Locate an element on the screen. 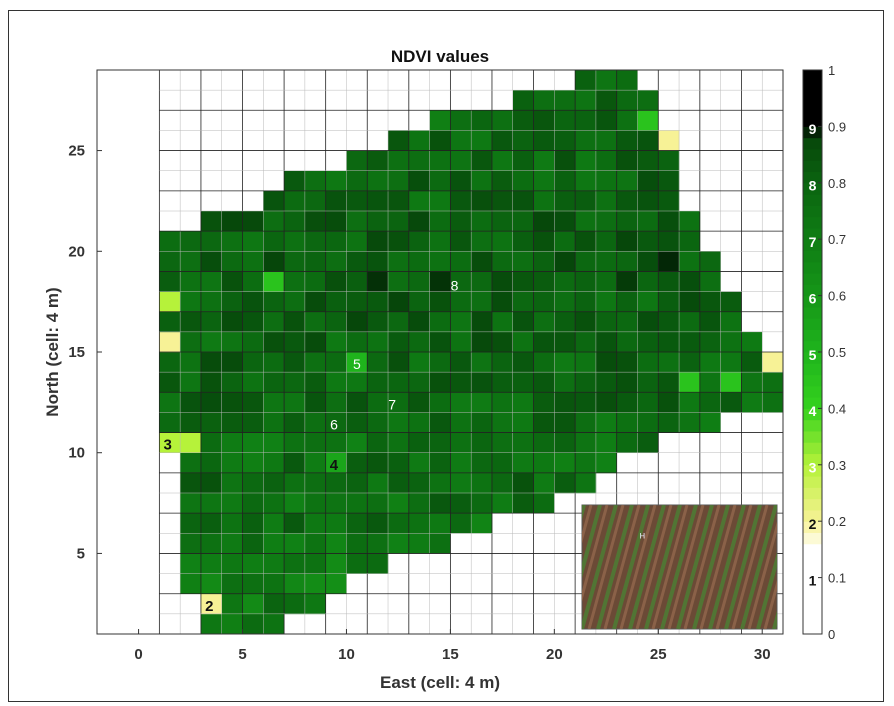 This screenshot has height=706, width=894. aerial-photo-inset: ᴴ is located at coordinates (679, 567).